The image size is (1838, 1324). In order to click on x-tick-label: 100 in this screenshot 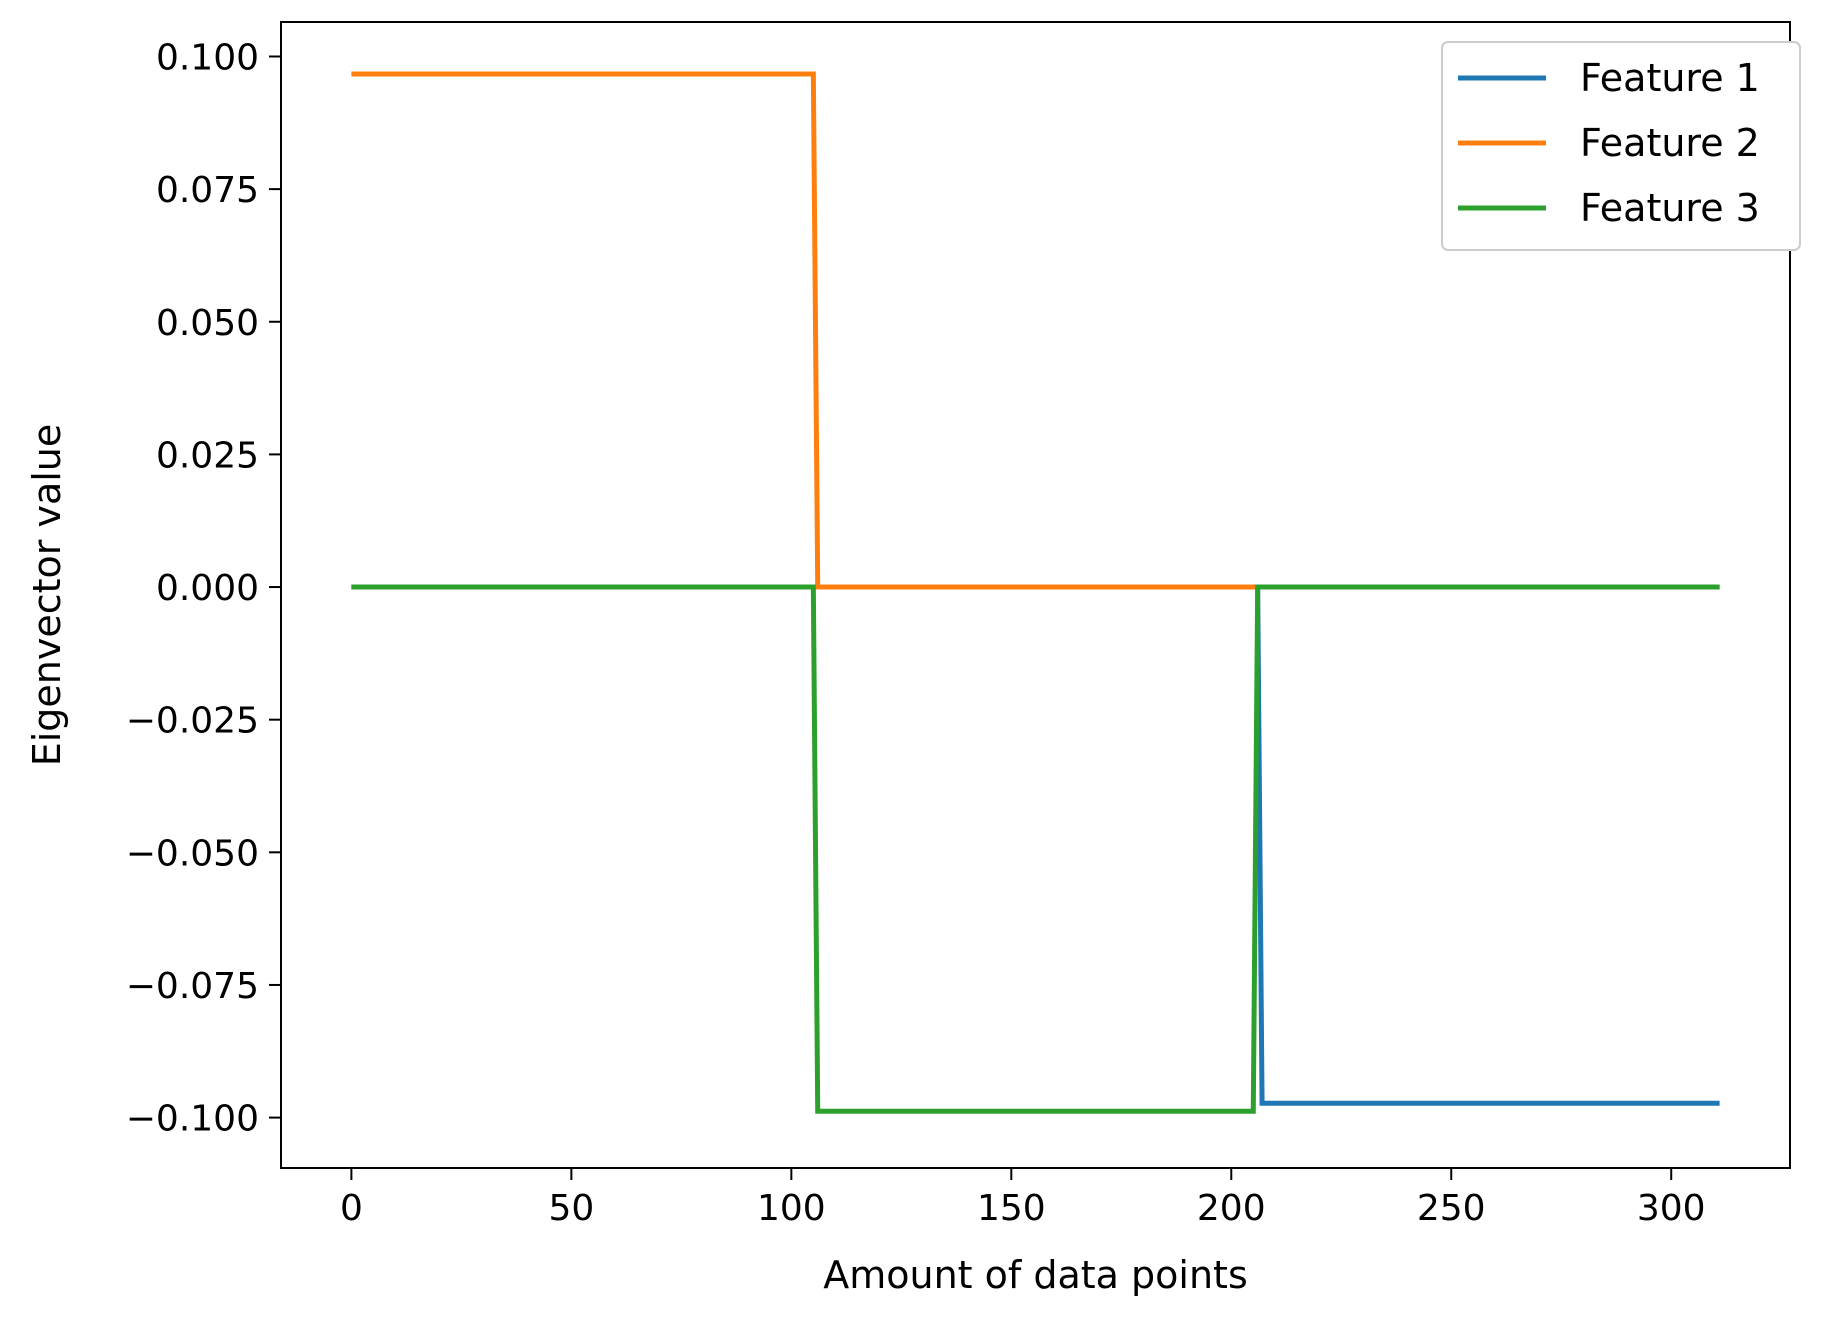, I will do `click(791, 1208)`.